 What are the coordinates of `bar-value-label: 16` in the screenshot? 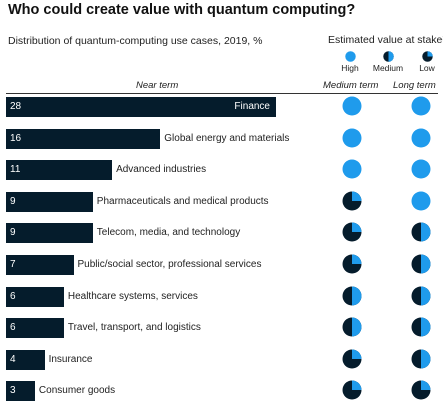 It's located at (16, 138).